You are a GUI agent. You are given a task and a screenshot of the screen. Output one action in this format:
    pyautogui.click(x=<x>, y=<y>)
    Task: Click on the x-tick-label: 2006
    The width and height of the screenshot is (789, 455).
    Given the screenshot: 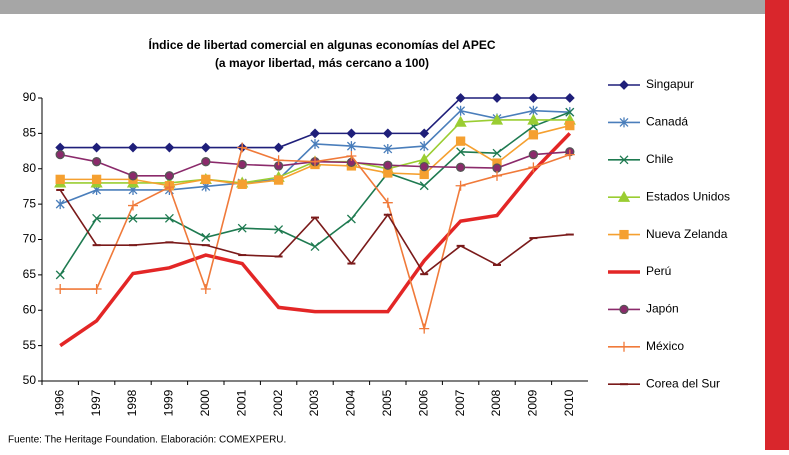 What is the action you would take?
    pyautogui.click(x=423, y=402)
    